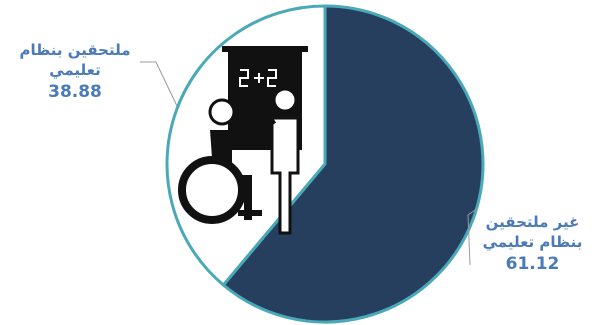  What do you see at coordinates (532, 264) in the screenshot?
I see `value-label: 61.12` at bounding box center [532, 264].